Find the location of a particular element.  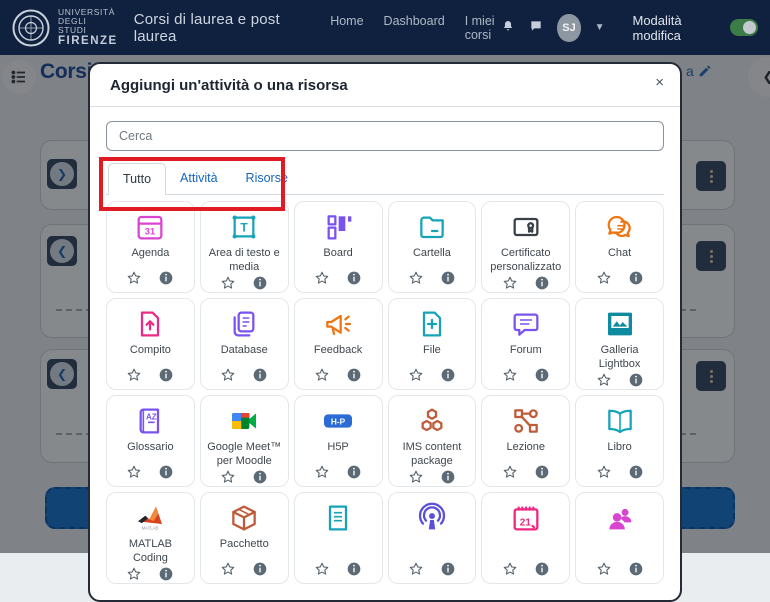

flowchart-icon is located at coordinates (526, 421).